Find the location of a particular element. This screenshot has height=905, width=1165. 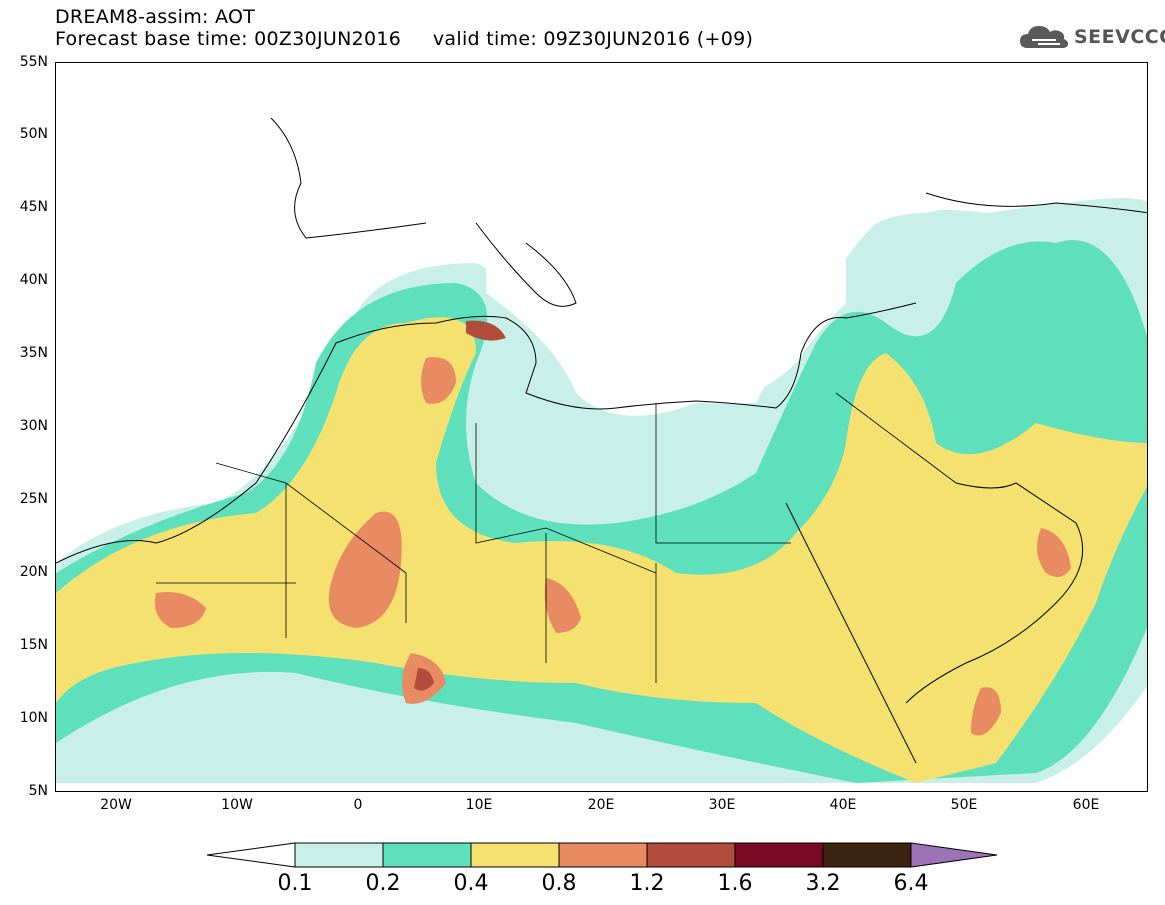

legend-label: 1.2 is located at coordinates (647, 883).